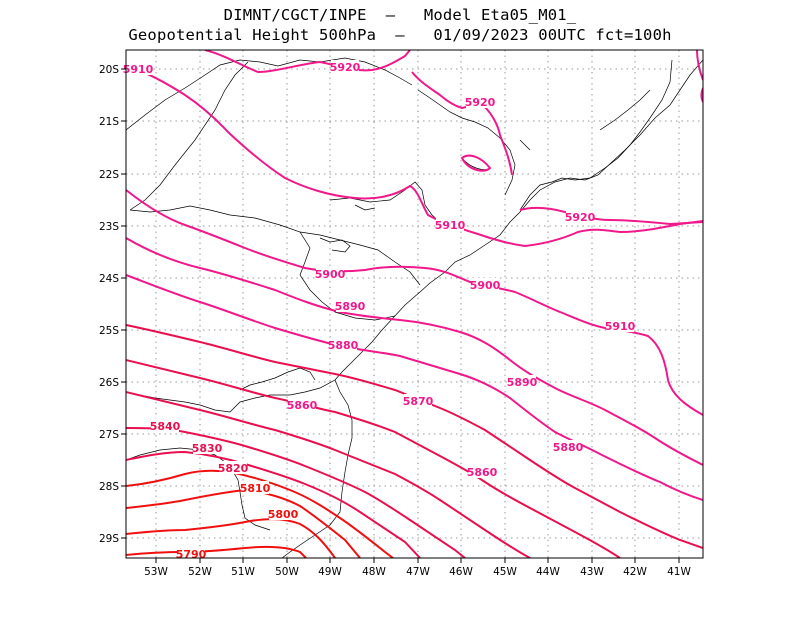  Describe the element at coordinates (109, 175) in the screenshot. I see `lat-tick-label: 22S` at that location.